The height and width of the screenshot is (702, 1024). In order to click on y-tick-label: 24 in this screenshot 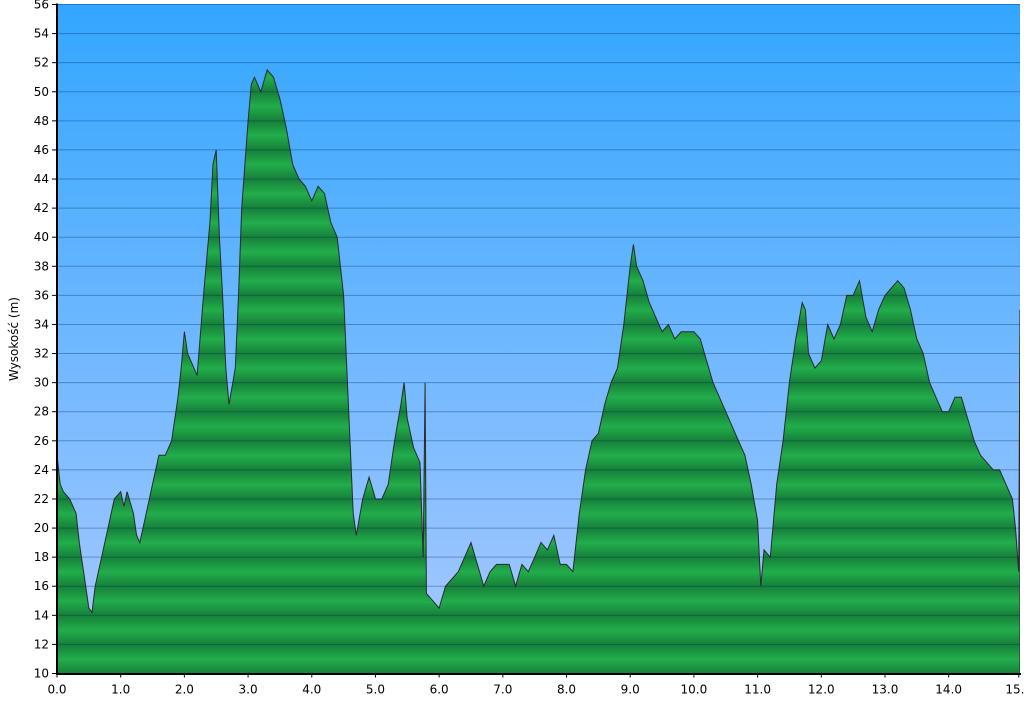, I will do `click(41, 470)`.